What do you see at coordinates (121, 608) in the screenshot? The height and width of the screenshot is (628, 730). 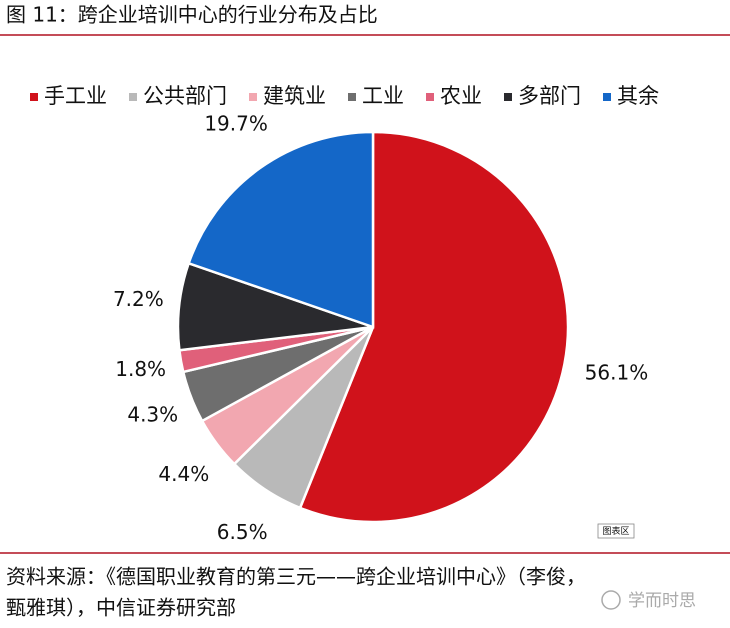 I see `source-line: 甄雅琪），中信证券研究部` at bounding box center [121, 608].